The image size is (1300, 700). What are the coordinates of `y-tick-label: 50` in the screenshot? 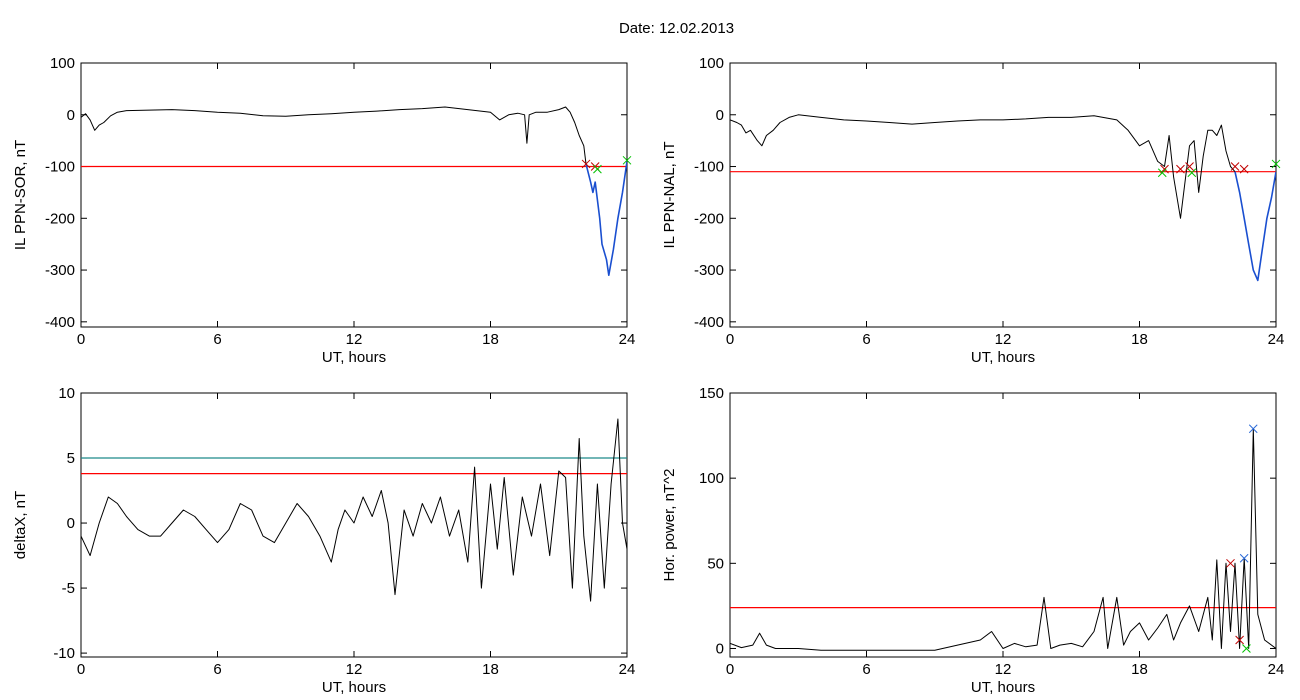 It's located at (715, 563).